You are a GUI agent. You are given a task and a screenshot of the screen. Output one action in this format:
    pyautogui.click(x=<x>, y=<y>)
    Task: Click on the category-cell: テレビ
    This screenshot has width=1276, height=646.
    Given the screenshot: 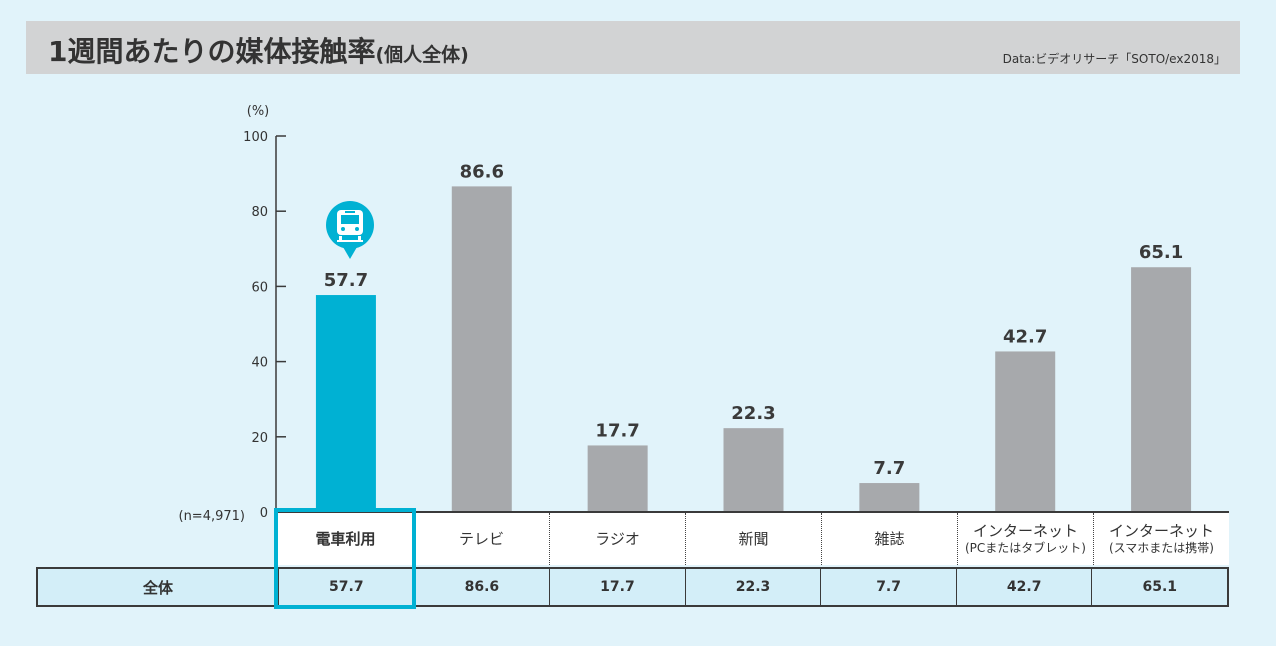 What is the action you would take?
    pyautogui.click(x=482, y=539)
    